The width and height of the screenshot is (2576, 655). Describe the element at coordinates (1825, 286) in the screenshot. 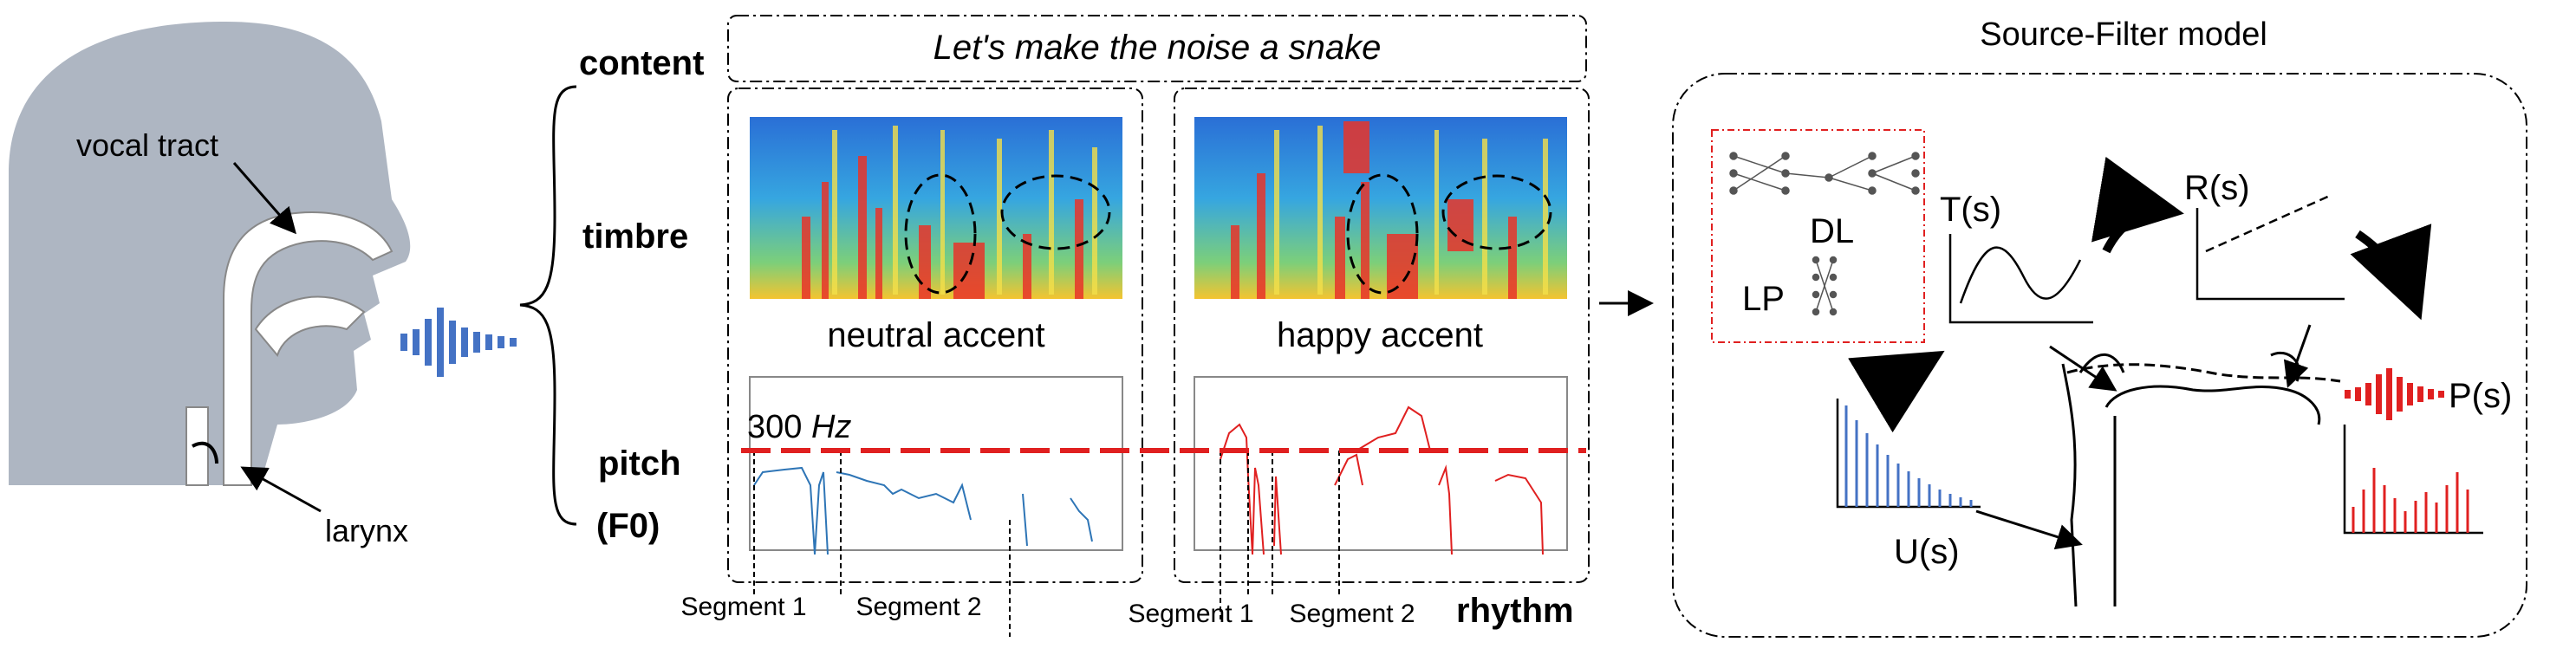

I see `lp-network-icon` at that location.